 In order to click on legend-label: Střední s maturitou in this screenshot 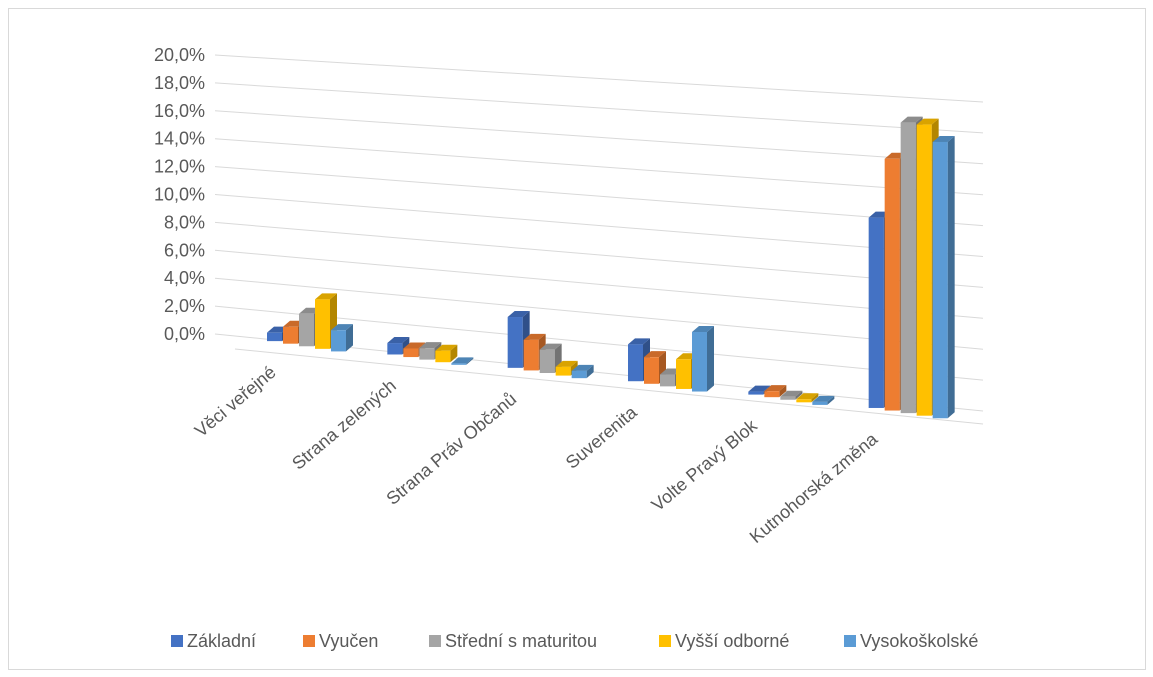, I will do `click(521, 641)`.